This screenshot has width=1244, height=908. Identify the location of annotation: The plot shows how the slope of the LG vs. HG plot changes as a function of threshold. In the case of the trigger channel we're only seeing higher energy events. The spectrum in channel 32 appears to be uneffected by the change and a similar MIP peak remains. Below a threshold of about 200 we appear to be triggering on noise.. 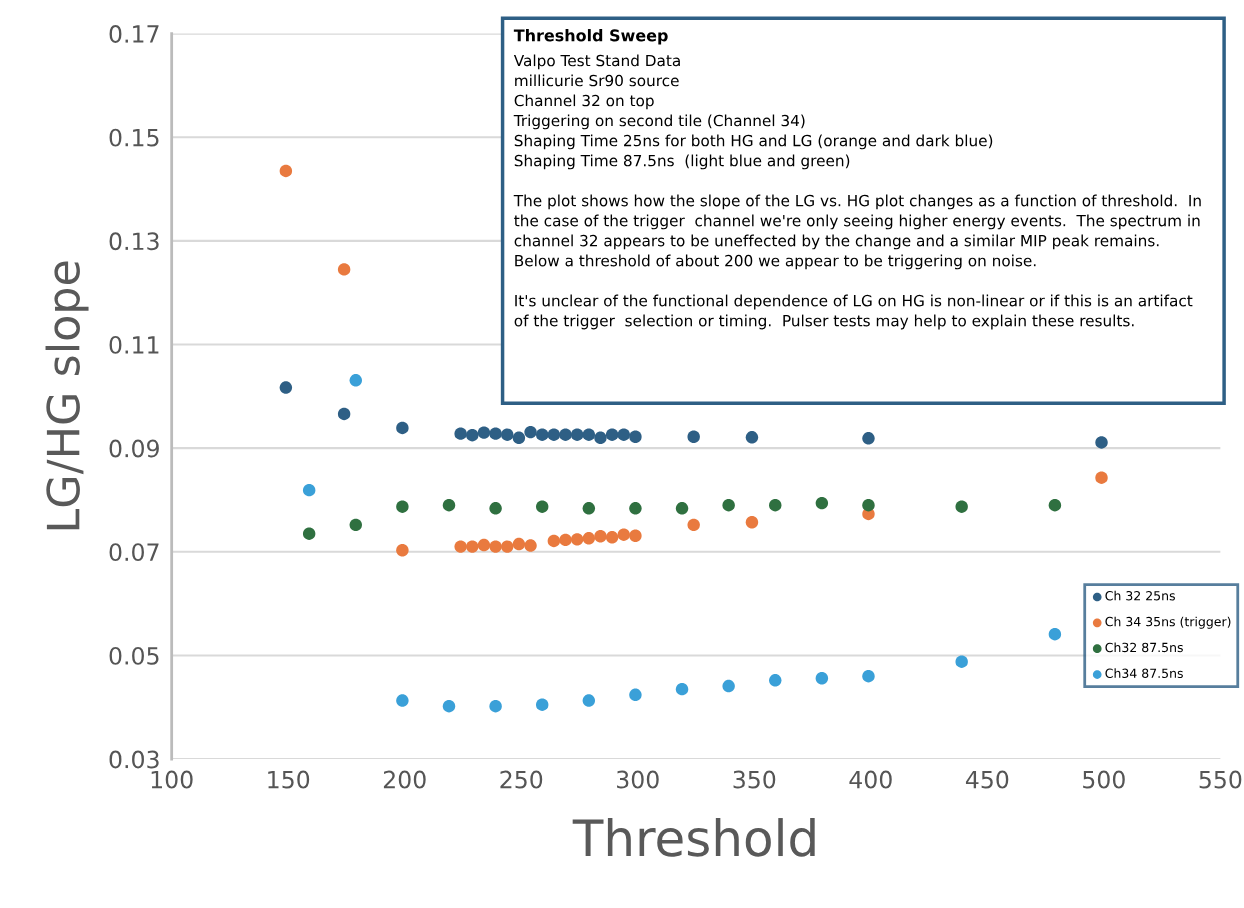
(857, 232).